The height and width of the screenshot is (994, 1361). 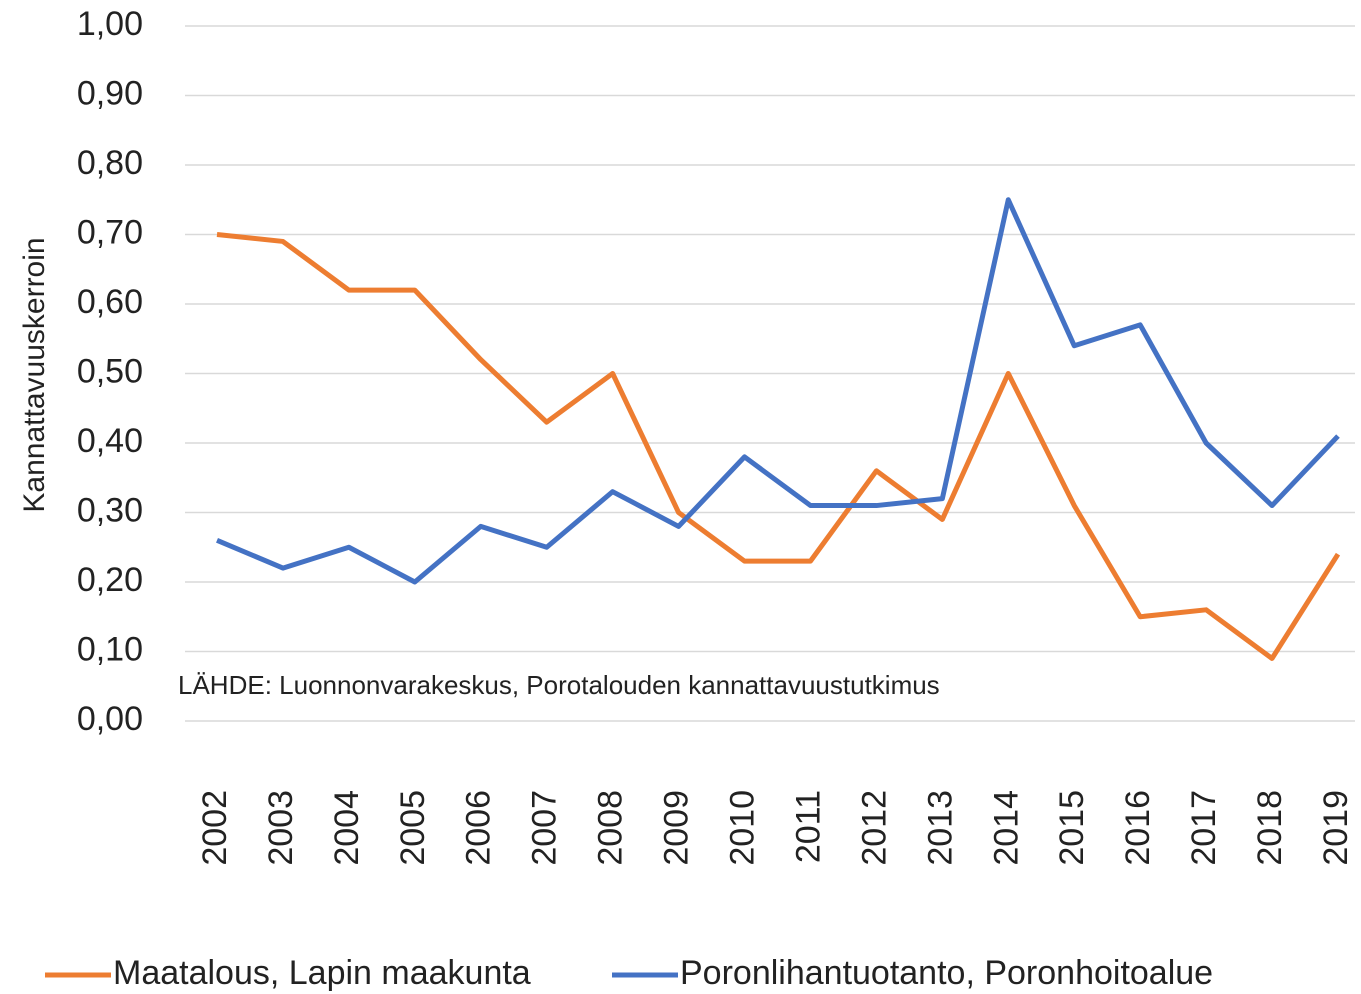 What do you see at coordinates (110, 371) in the screenshot?
I see `y-tick-label: 0,50` at bounding box center [110, 371].